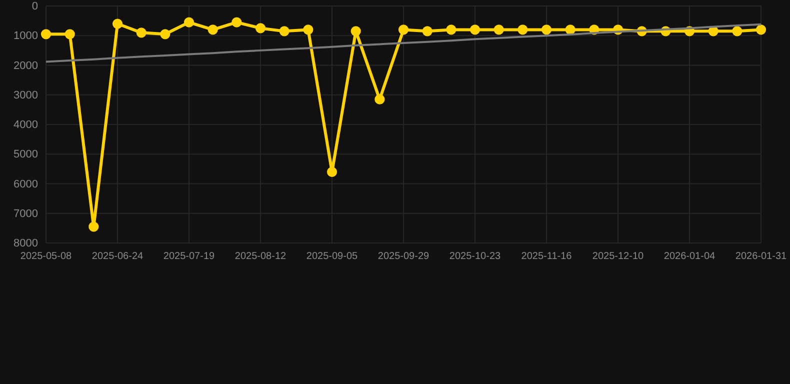 The image size is (790, 384). I want to click on y-tick-label: 1000, so click(26, 36).